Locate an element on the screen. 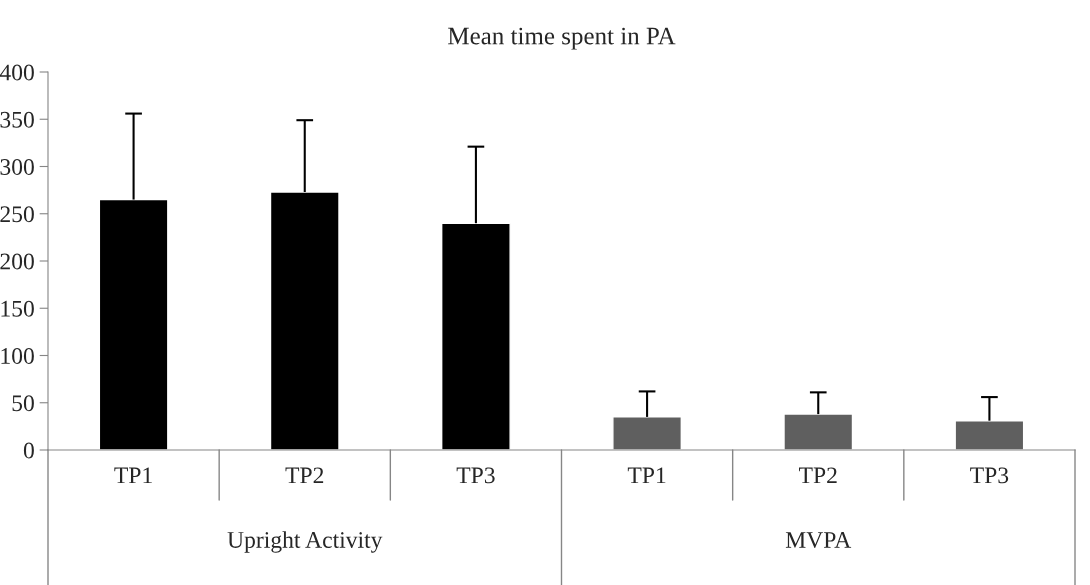 The height and width of the screenshot is (585, 1090). y-tick-label: 200 is located at coordinates (17, 261).